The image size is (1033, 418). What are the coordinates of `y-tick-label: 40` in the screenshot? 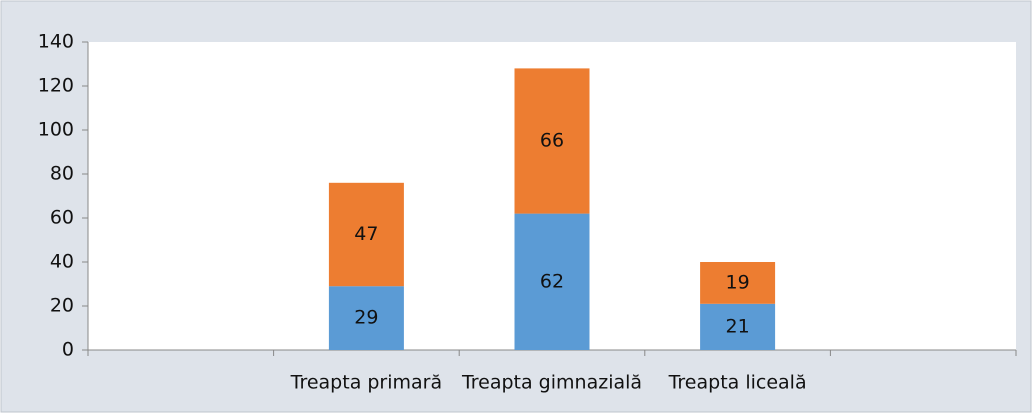 It's located at (62, 262).